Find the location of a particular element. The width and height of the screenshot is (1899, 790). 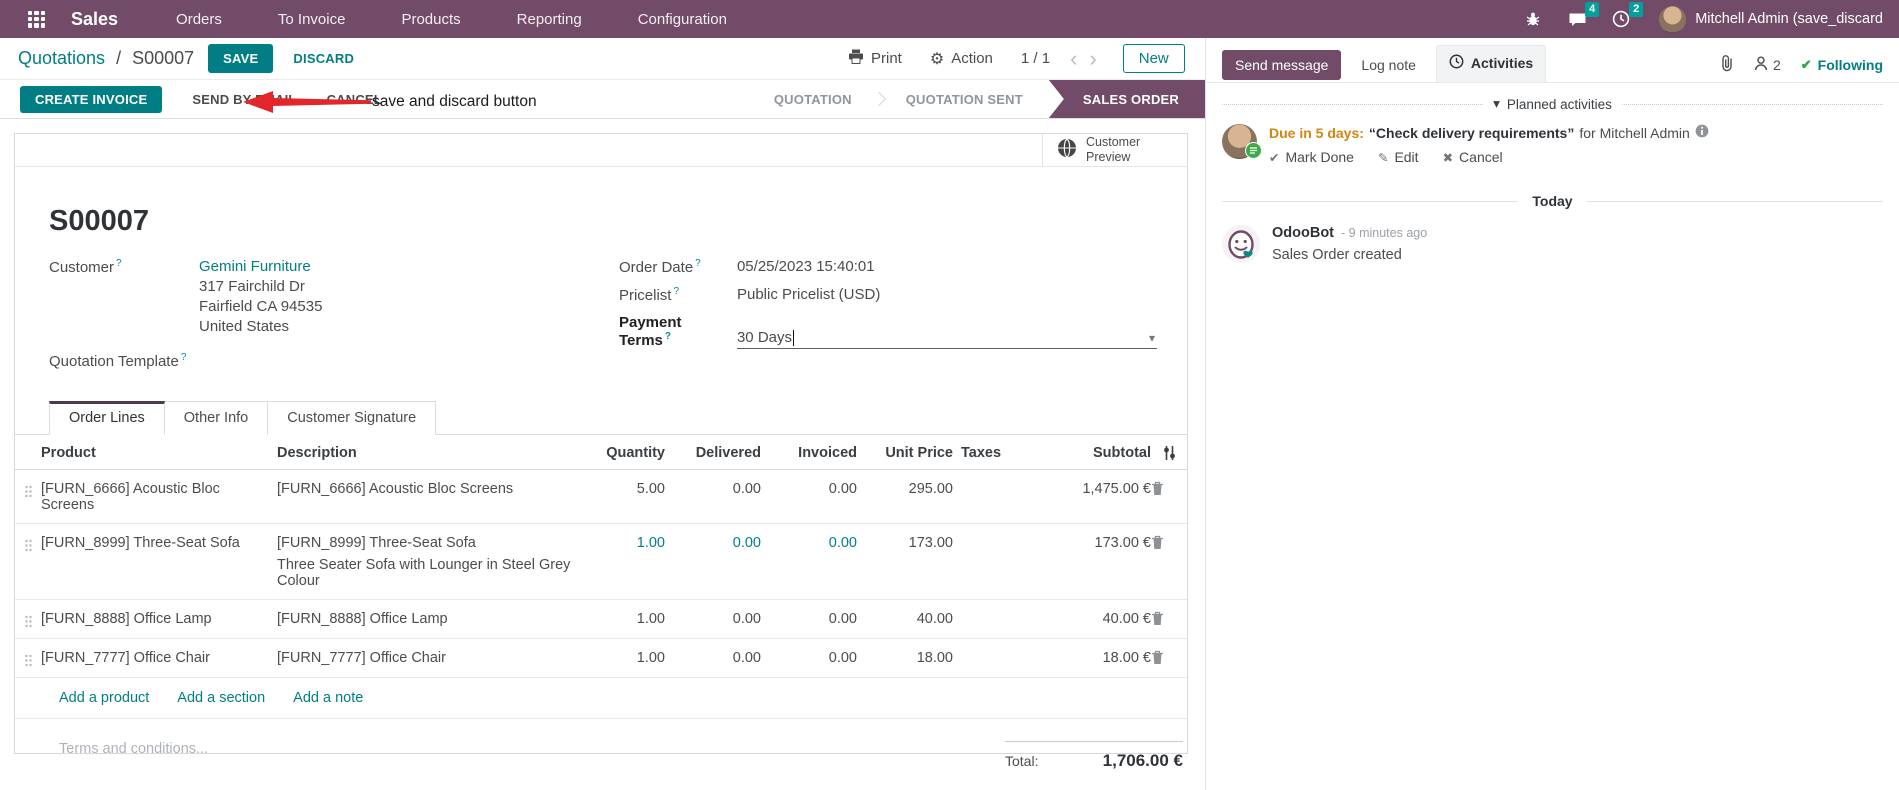

menu-to-invoice: To Invoice is located at coordinates (311, 19).